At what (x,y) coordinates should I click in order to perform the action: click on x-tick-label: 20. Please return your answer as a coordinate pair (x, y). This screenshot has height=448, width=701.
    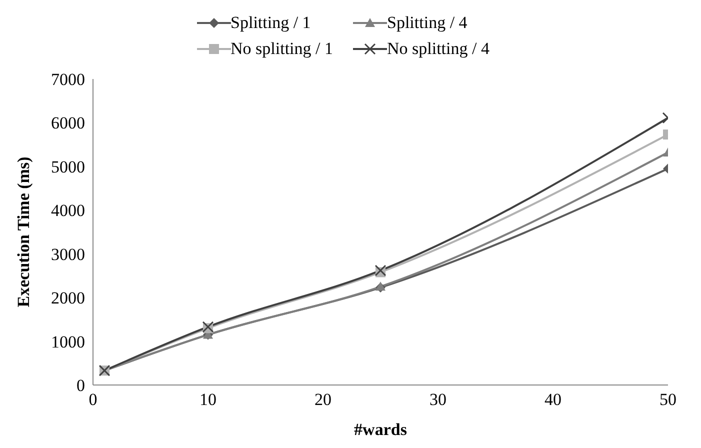
    Looking at the image, I should click on (323, 400).